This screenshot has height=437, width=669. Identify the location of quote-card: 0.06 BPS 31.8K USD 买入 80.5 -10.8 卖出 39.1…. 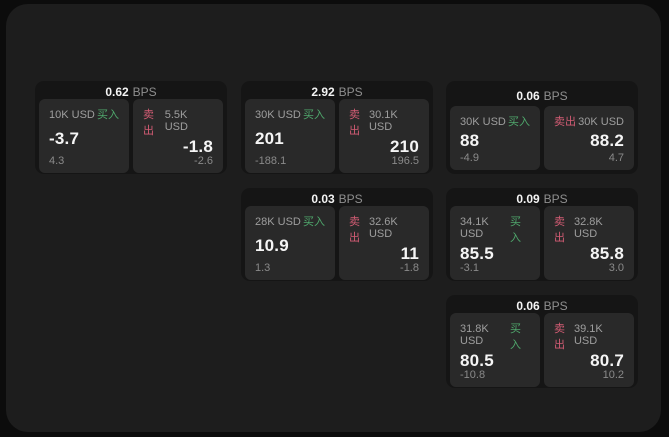
(542, 341).